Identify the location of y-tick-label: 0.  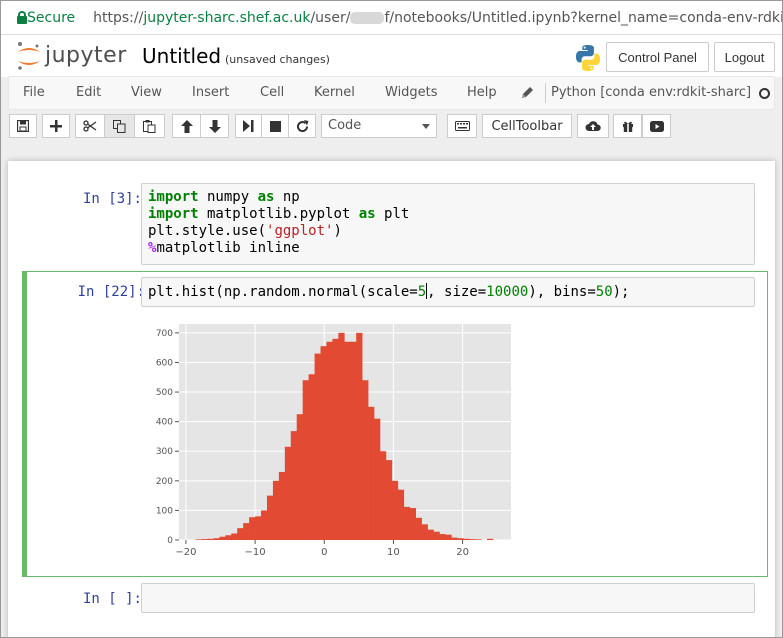
(170, 541).